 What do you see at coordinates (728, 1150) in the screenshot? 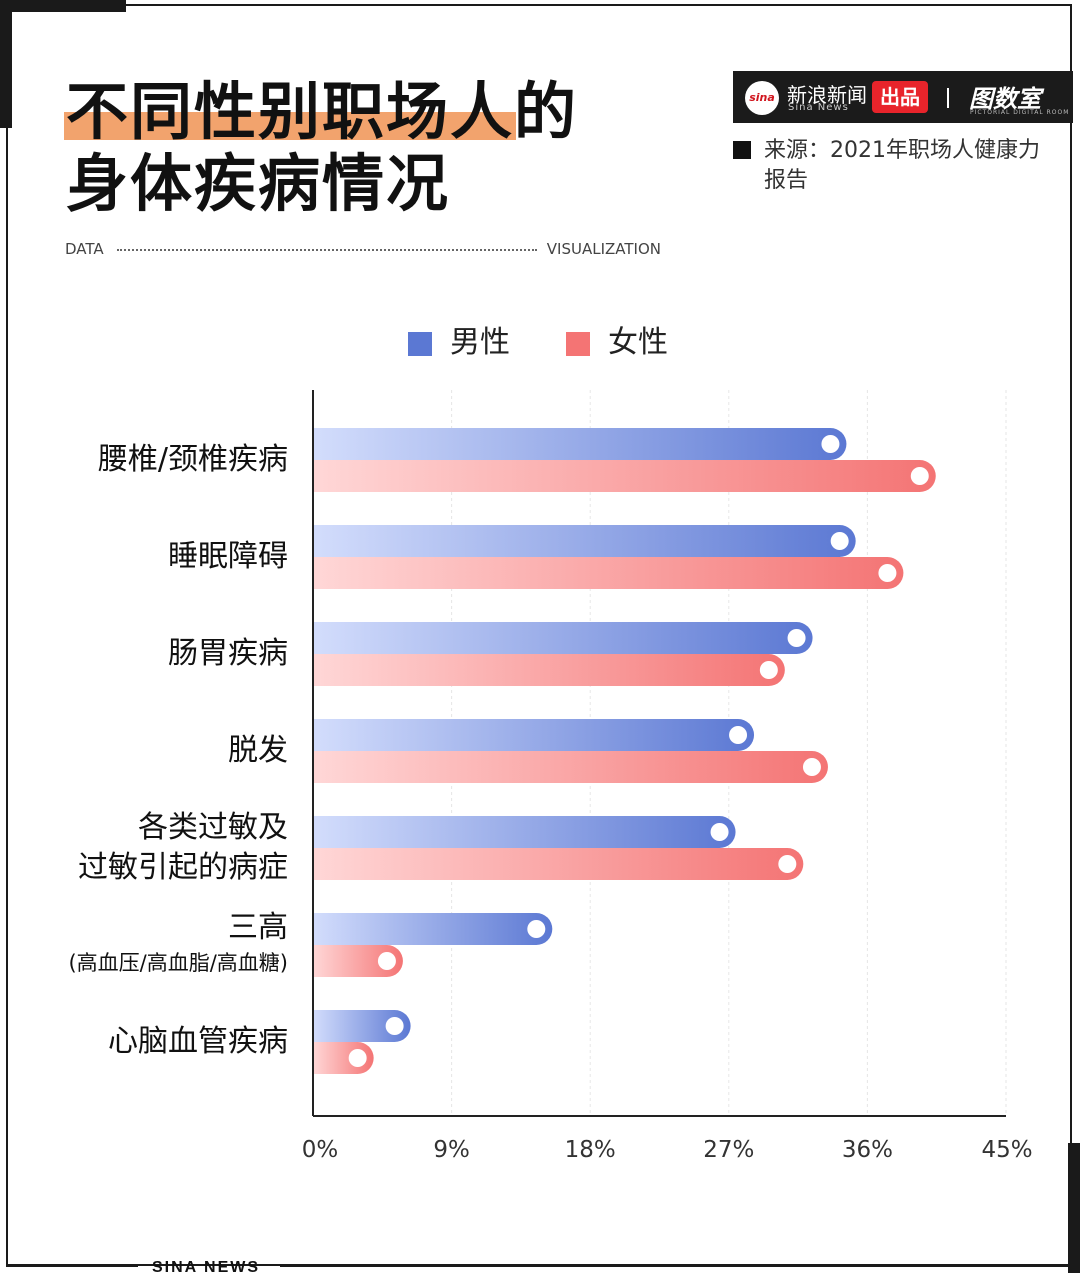
I see `x-tick-label: 27%` at bounding box center [728, 1150].